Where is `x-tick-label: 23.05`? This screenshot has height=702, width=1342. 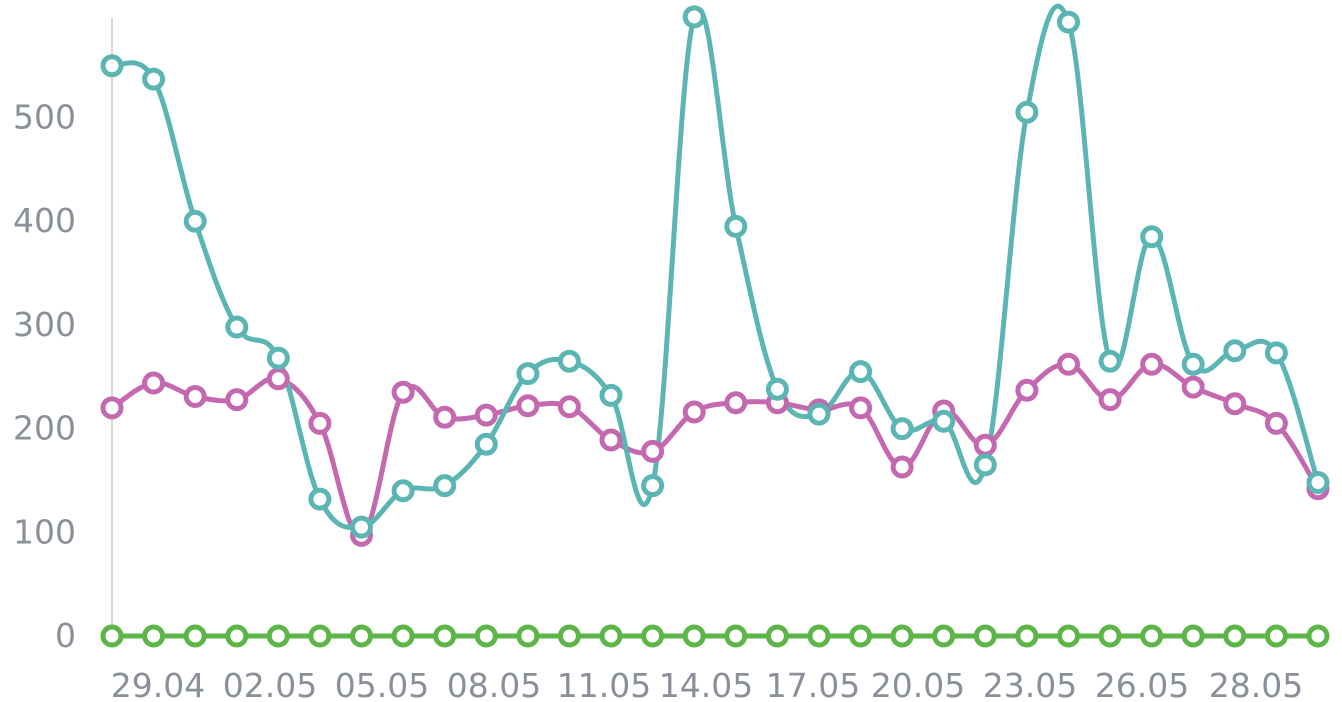
x-tick-label: 23.05 is located at coordinates (1030, 684).